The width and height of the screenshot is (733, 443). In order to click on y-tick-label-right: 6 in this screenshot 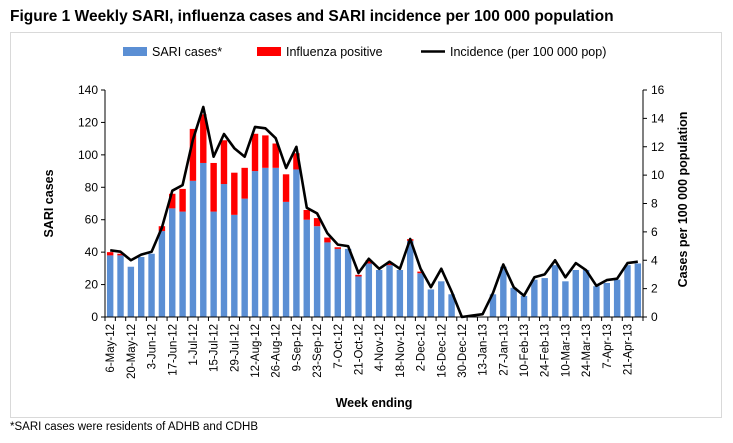, I will do `click(654, 232)`.